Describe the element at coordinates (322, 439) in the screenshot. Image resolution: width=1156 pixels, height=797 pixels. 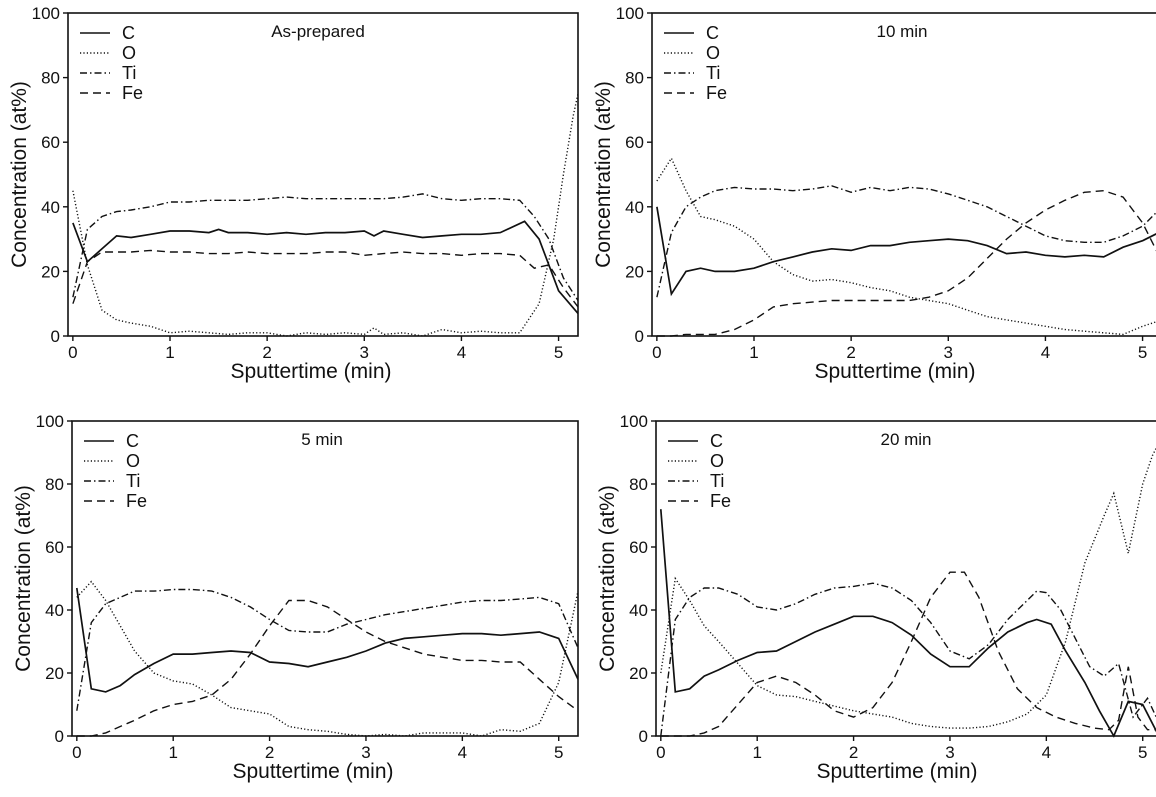
I see `panel-title: 5 min` at that location.